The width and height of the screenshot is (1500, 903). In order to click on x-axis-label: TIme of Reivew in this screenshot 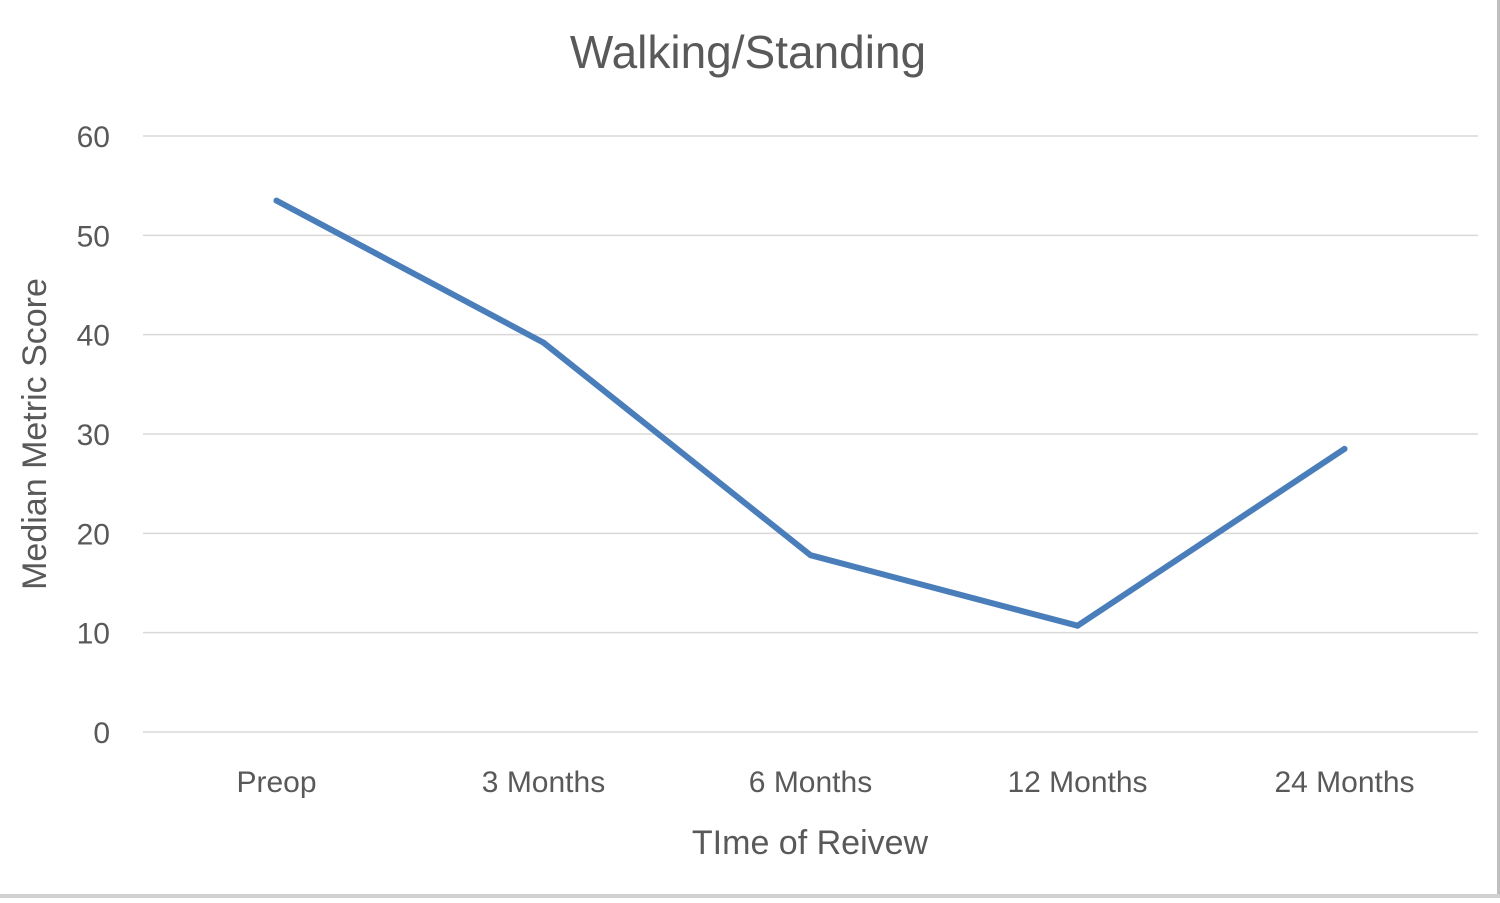, I will do `click(810, 843)`.